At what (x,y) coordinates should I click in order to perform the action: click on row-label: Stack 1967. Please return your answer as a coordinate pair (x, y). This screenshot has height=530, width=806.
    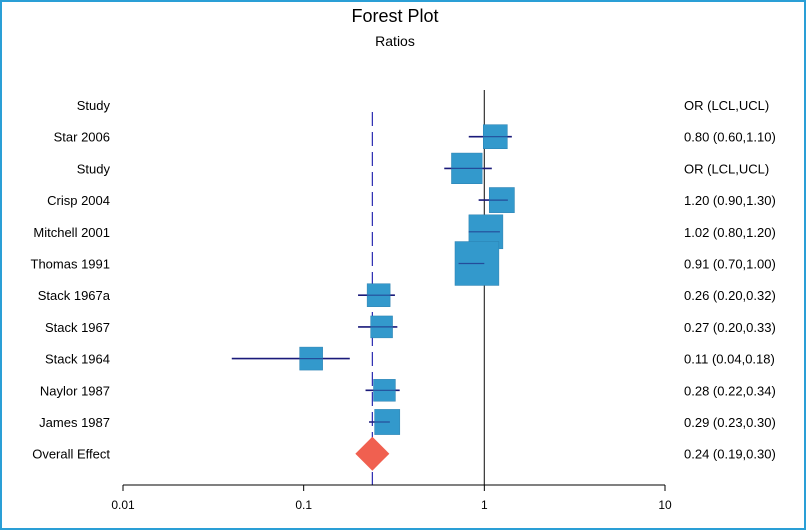
    Looking at the image, I should click on (77, 327).